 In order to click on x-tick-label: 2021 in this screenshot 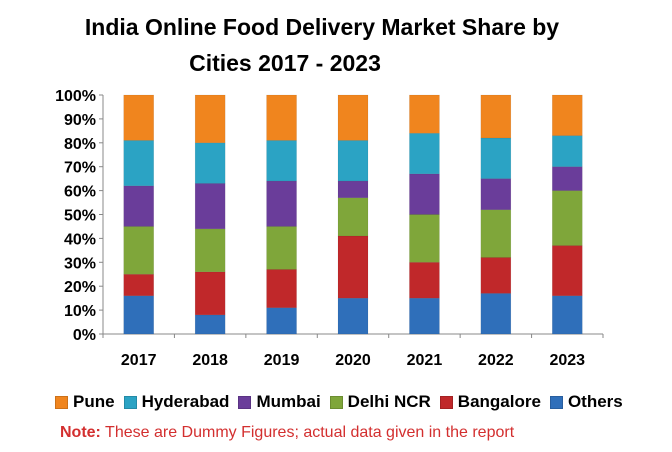, I will do `click(425, 360)`.